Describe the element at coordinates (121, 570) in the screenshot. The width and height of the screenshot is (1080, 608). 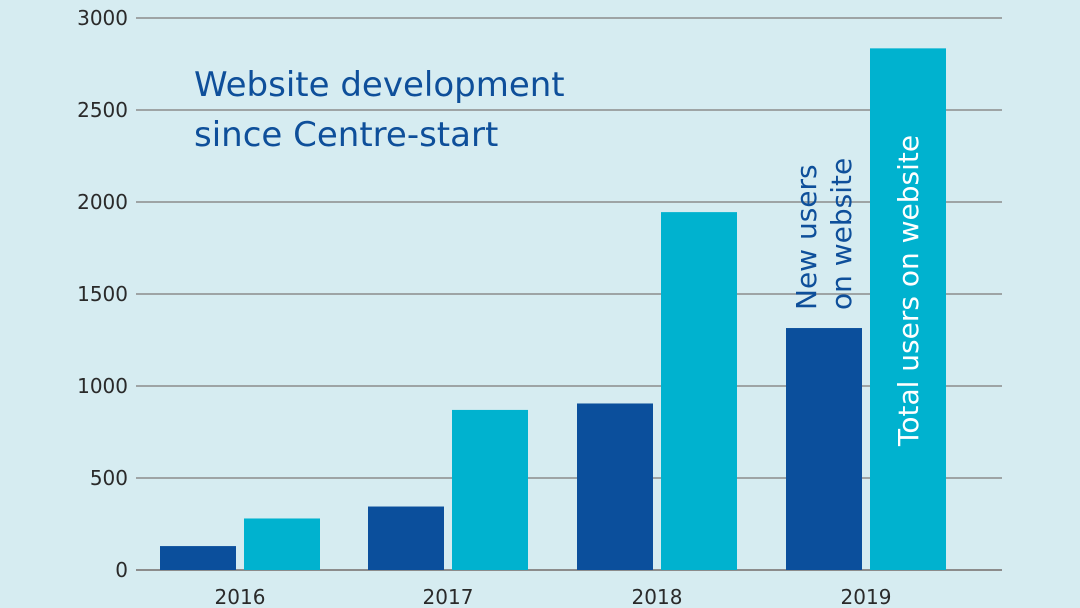
I see `y-tick-label-0: 0` at that location.